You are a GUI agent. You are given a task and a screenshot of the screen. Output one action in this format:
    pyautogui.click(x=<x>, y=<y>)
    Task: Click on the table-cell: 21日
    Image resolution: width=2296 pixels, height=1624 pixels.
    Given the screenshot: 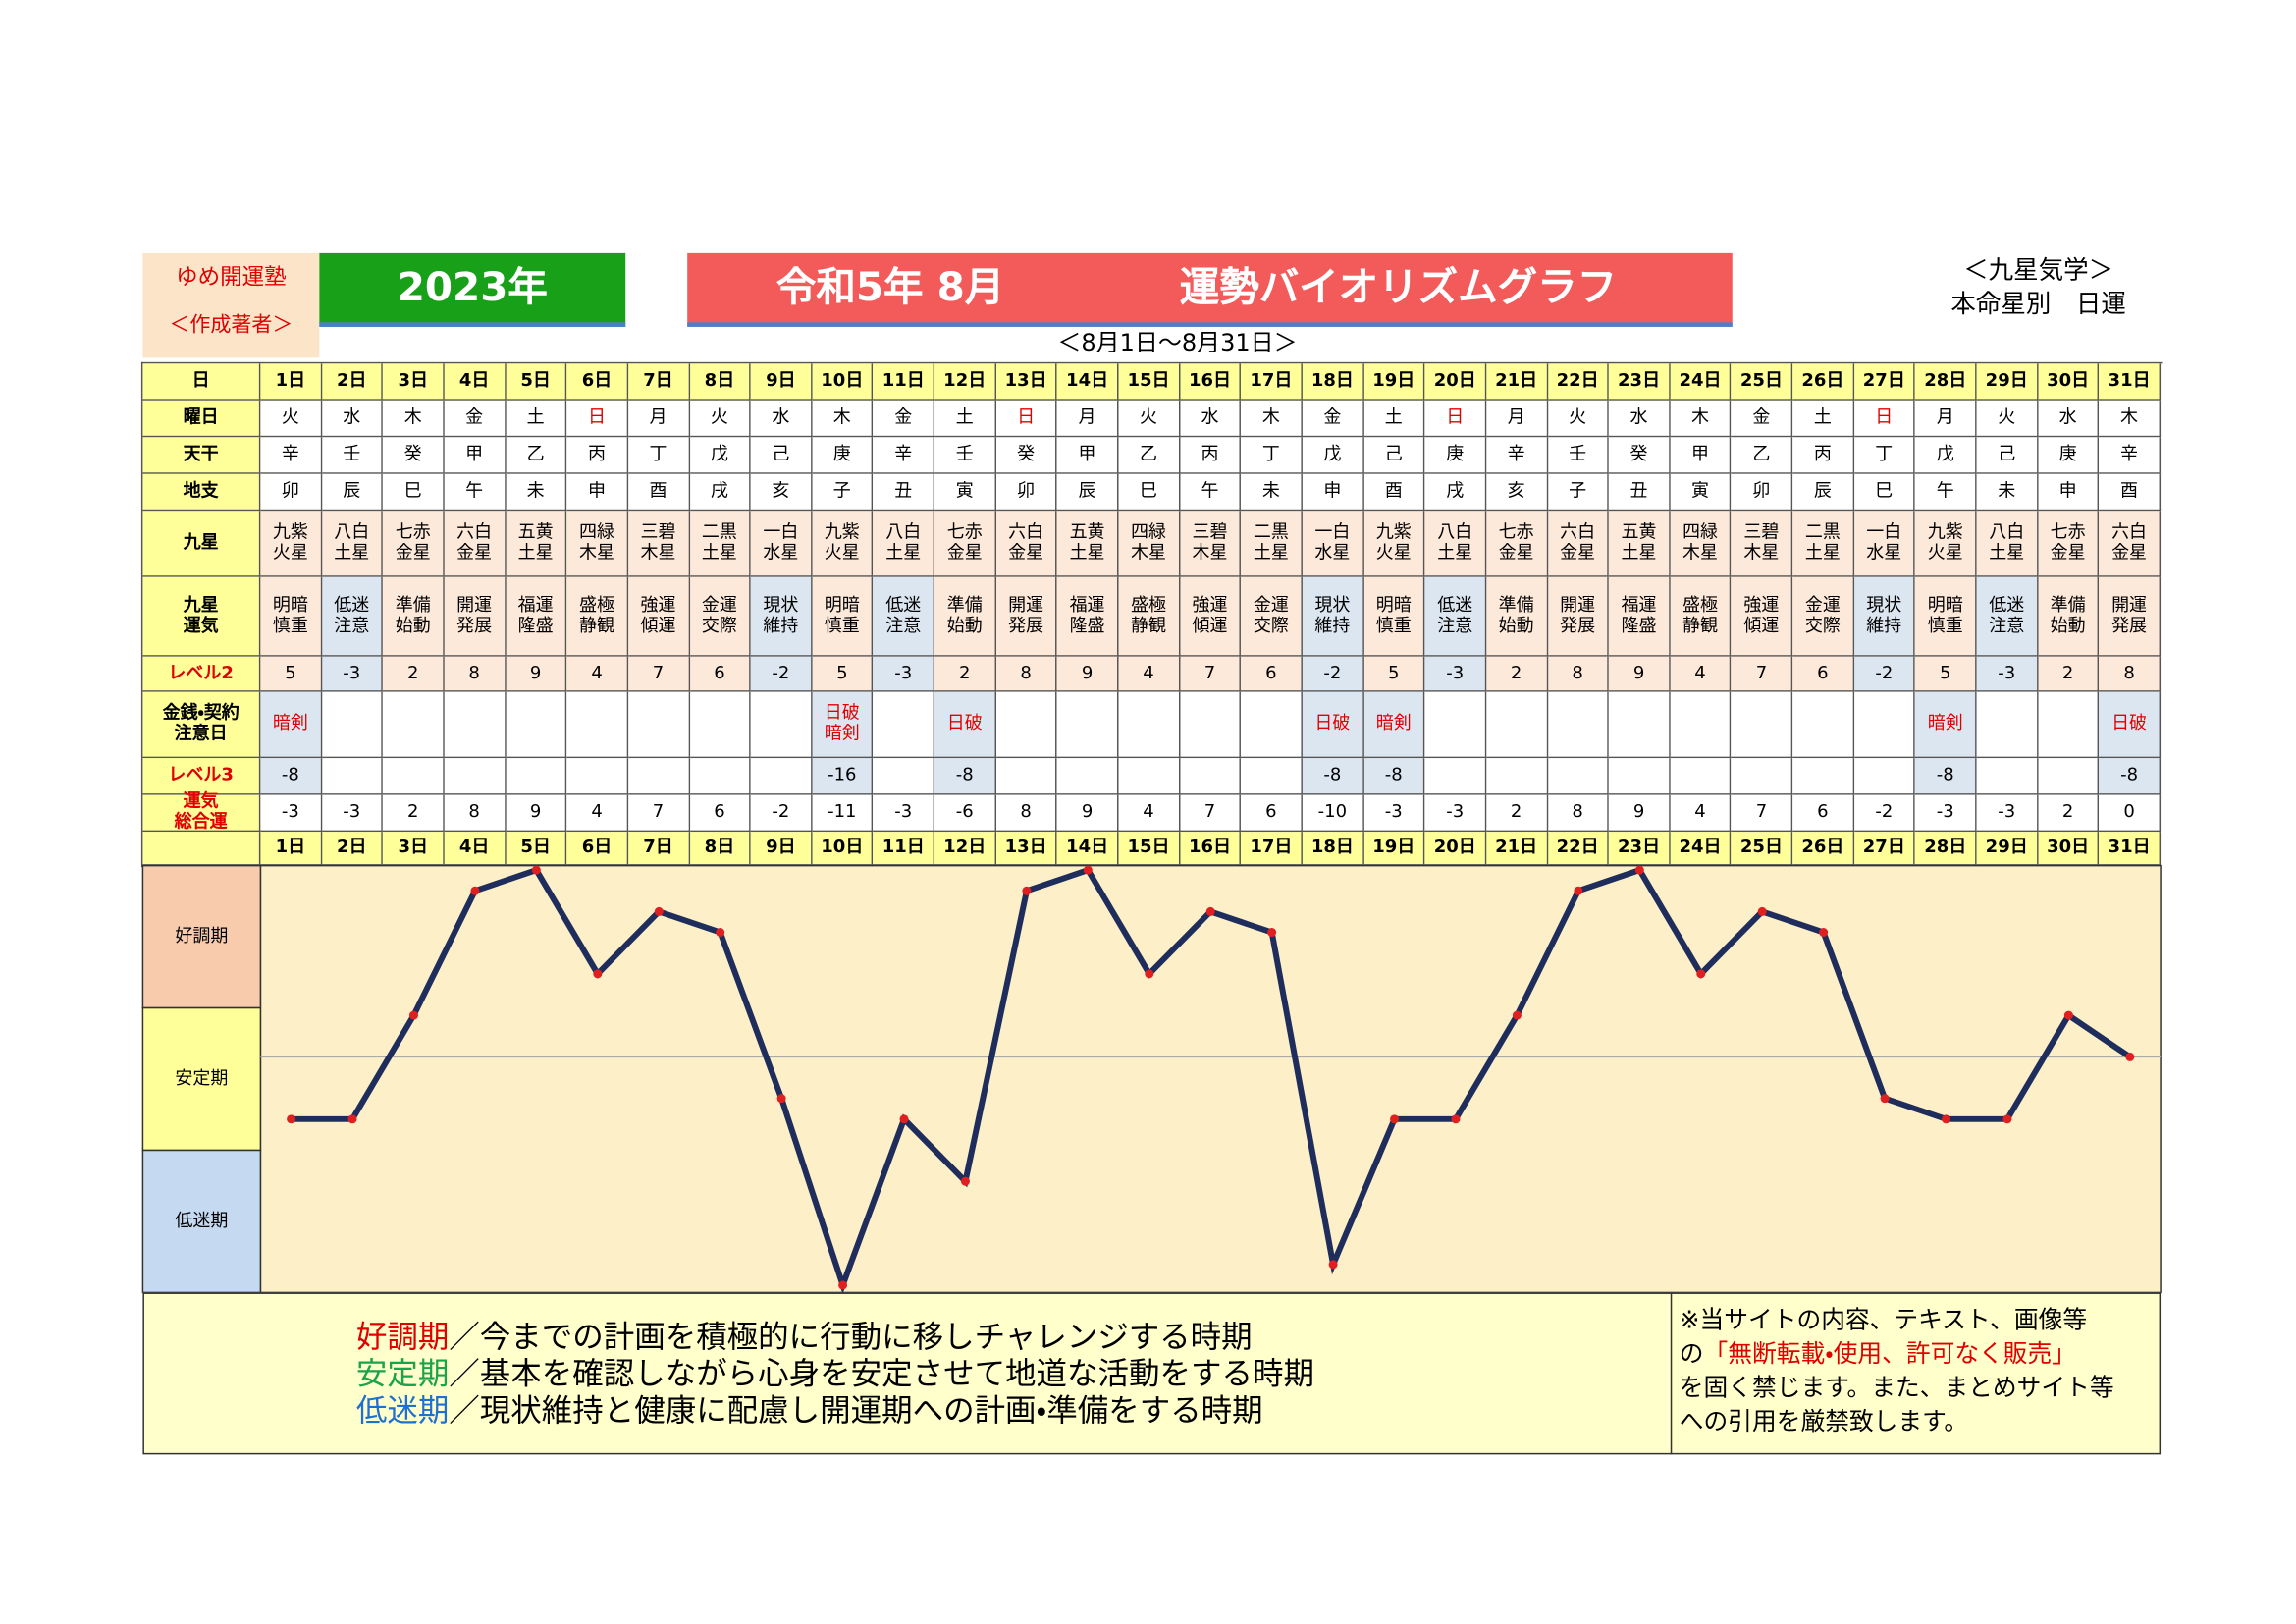 What is the action you would take?
    pyautogui.click(x=1517, y=382)
    